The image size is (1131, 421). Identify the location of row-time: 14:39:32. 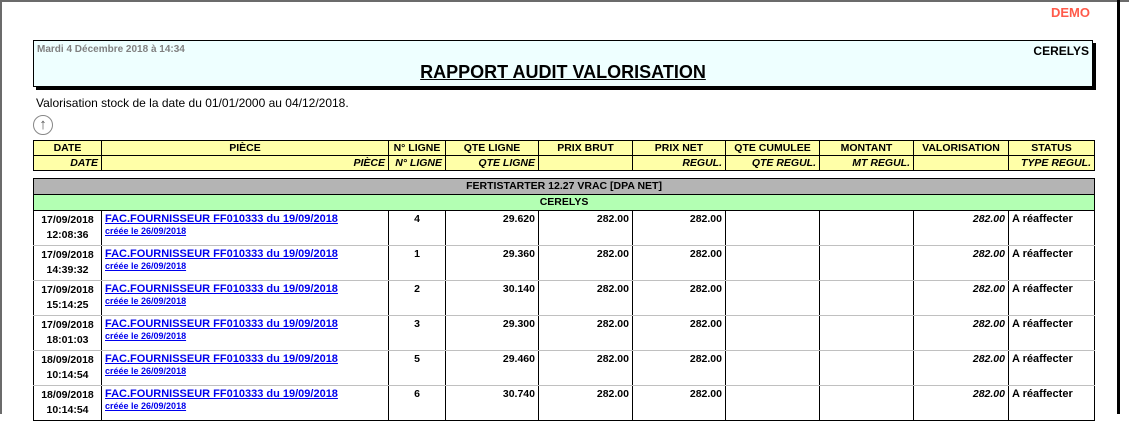
(67, 270).